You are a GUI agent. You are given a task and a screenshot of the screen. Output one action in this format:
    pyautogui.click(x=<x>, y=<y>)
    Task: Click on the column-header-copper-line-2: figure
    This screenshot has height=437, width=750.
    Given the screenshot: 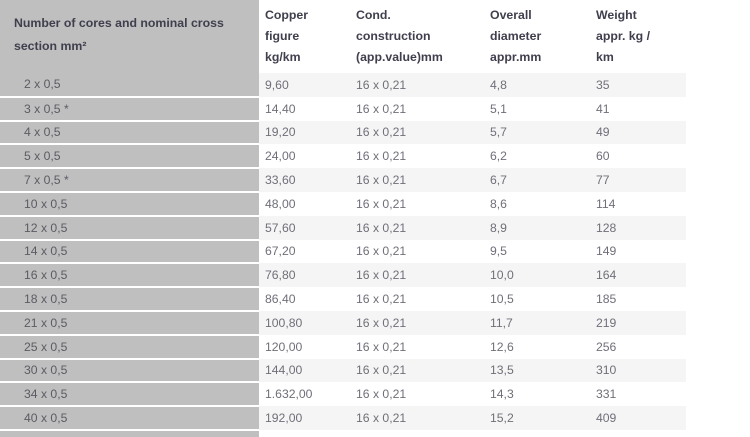 What is the action you would take?
    pyautogui.click(x=282, y=36)
    